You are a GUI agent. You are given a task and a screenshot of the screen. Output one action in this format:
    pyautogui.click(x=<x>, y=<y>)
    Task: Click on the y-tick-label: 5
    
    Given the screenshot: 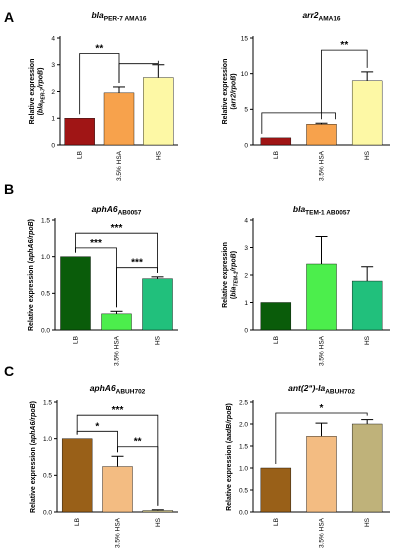 What is the action you would take?
    pyautogui.click(x=246, y=110)
    